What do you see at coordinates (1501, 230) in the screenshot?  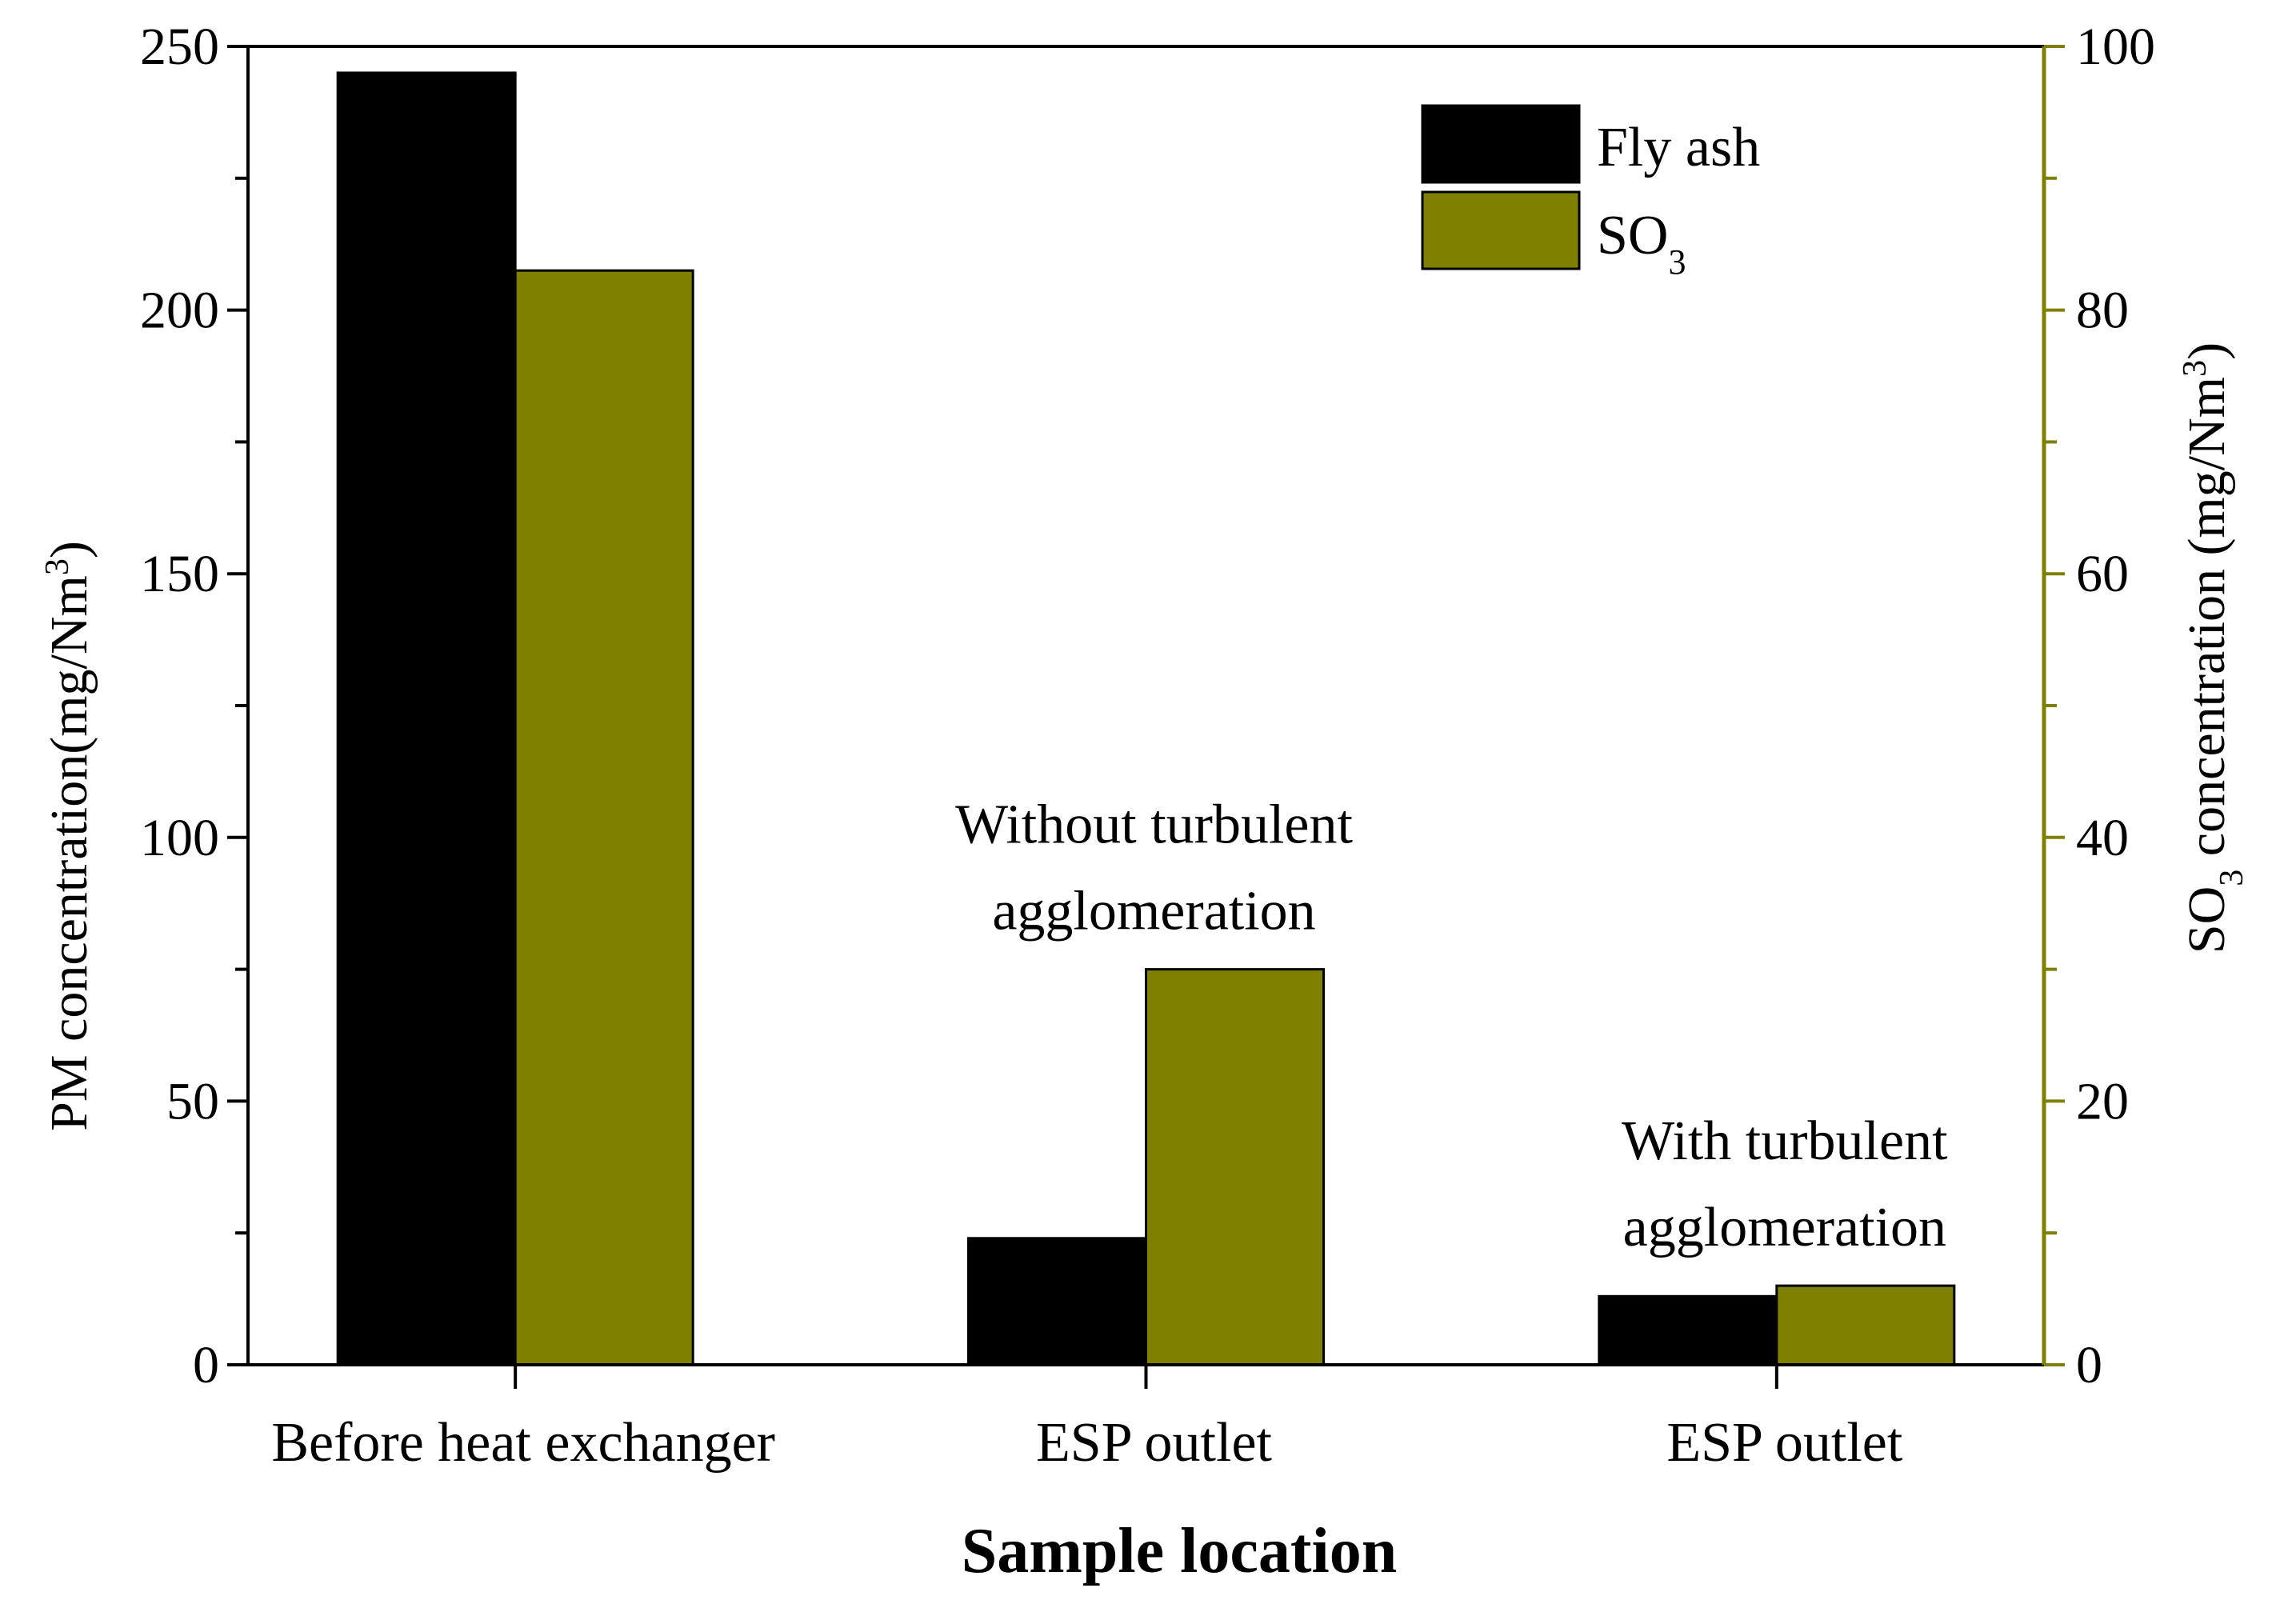 I see `legend-swatch-so3` at bounding box center [1501, 230].